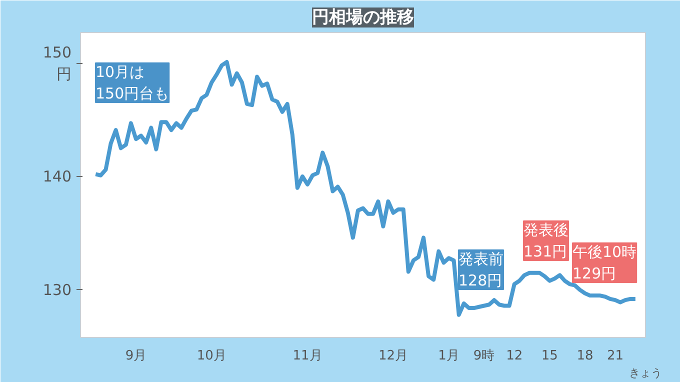 Image resolution: width=680 pixels, height=382 pixels. What do you see at coordinates (307, 356) in the screenshot?
I see `x-tick-label: 11月` at bounding box center [307, 356].